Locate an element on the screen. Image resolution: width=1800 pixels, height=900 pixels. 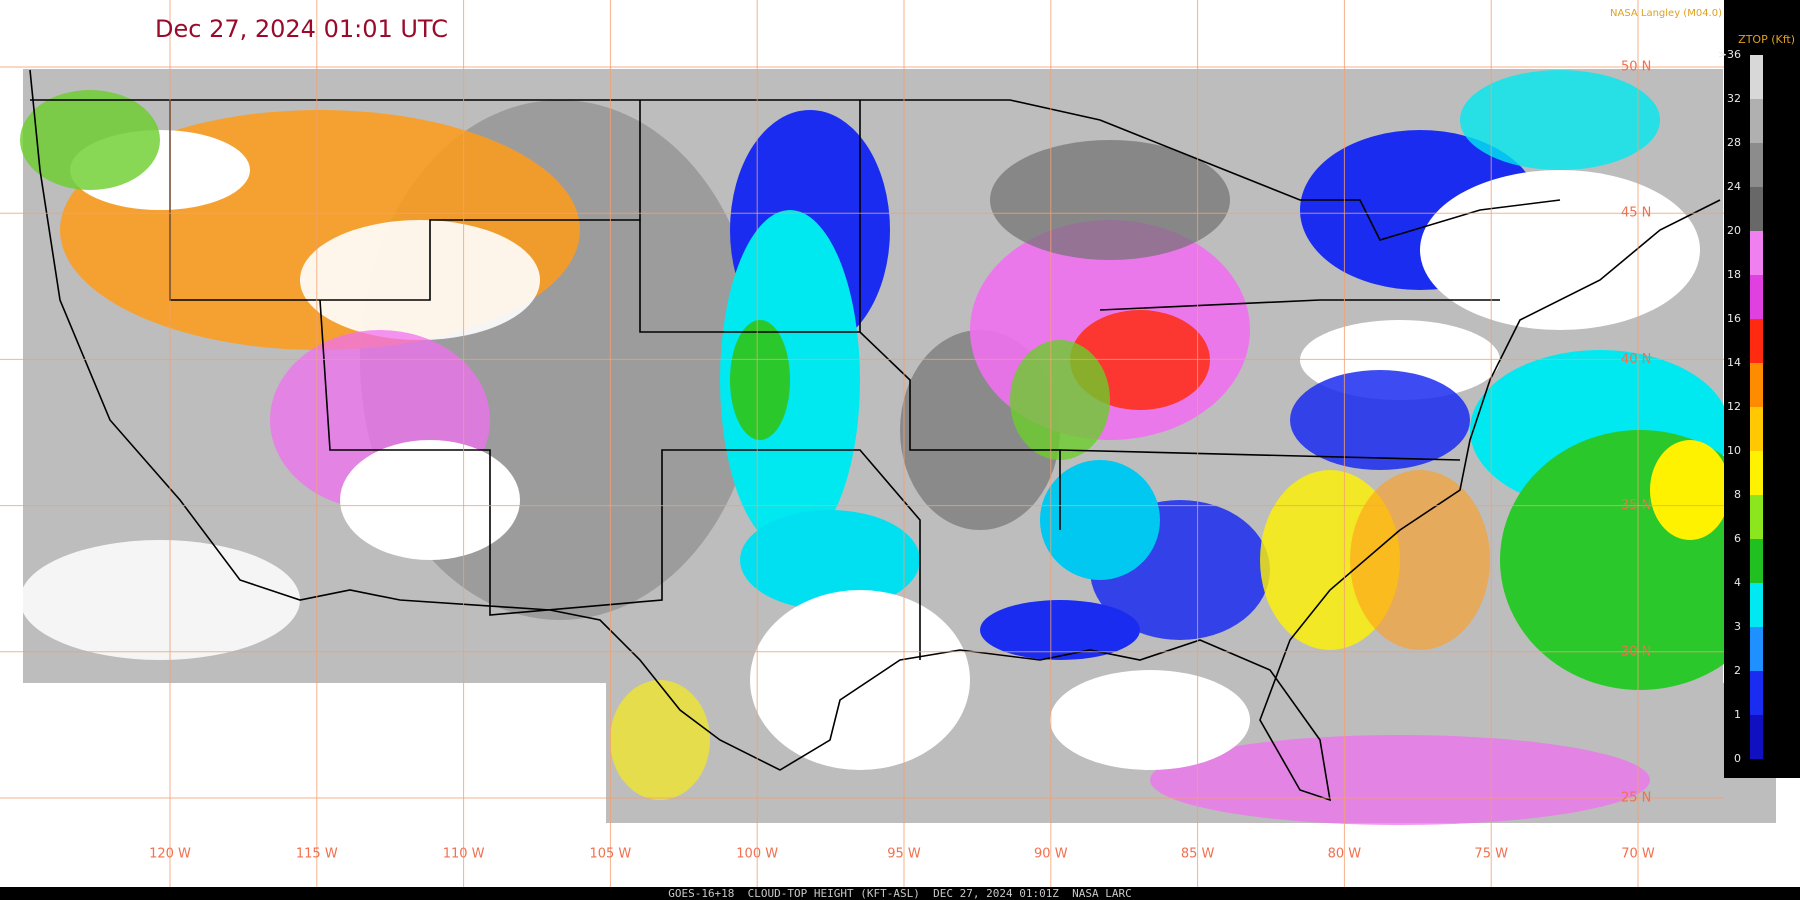
lon-label: 80 W is located at coordinates (1345, 854).